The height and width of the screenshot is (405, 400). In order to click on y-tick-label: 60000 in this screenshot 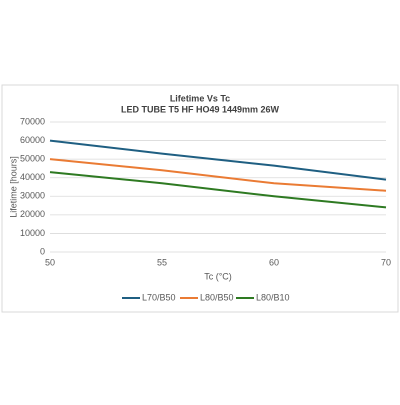, I will do `click(32, 140)`.